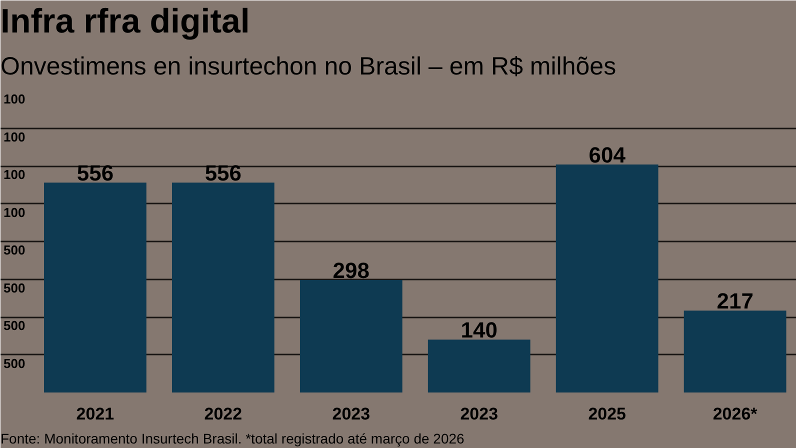  Describe the element at coordinates (607, 155) in the screenshot. I see `data-label: 604` at that location.